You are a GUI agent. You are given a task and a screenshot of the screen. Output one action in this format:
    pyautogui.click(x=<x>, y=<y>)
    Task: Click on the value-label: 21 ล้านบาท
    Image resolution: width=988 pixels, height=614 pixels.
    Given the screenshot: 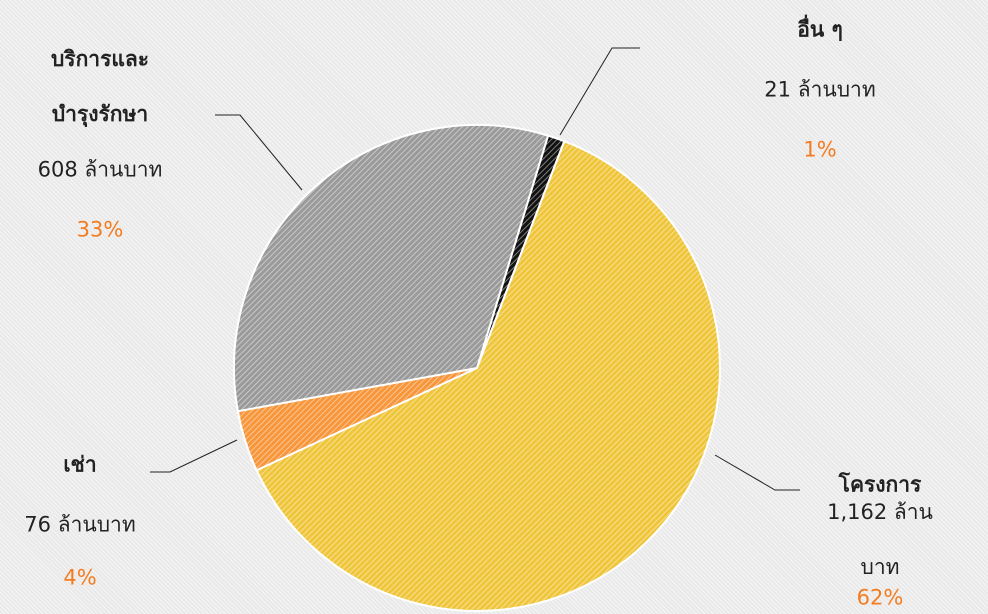 What is the action you would take?
    pyautogui.click(x=820, y=89)
    